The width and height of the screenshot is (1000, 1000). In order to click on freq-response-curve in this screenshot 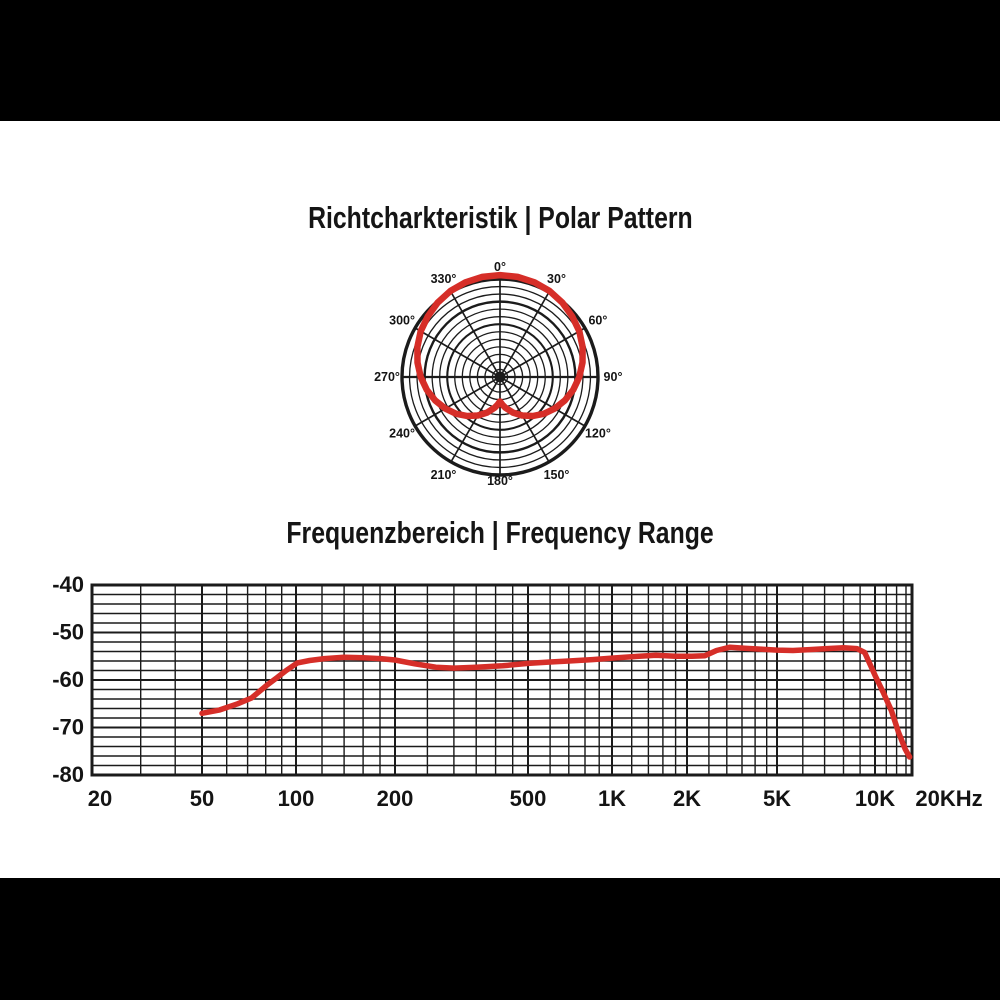, I will do `click(556, 702)`.